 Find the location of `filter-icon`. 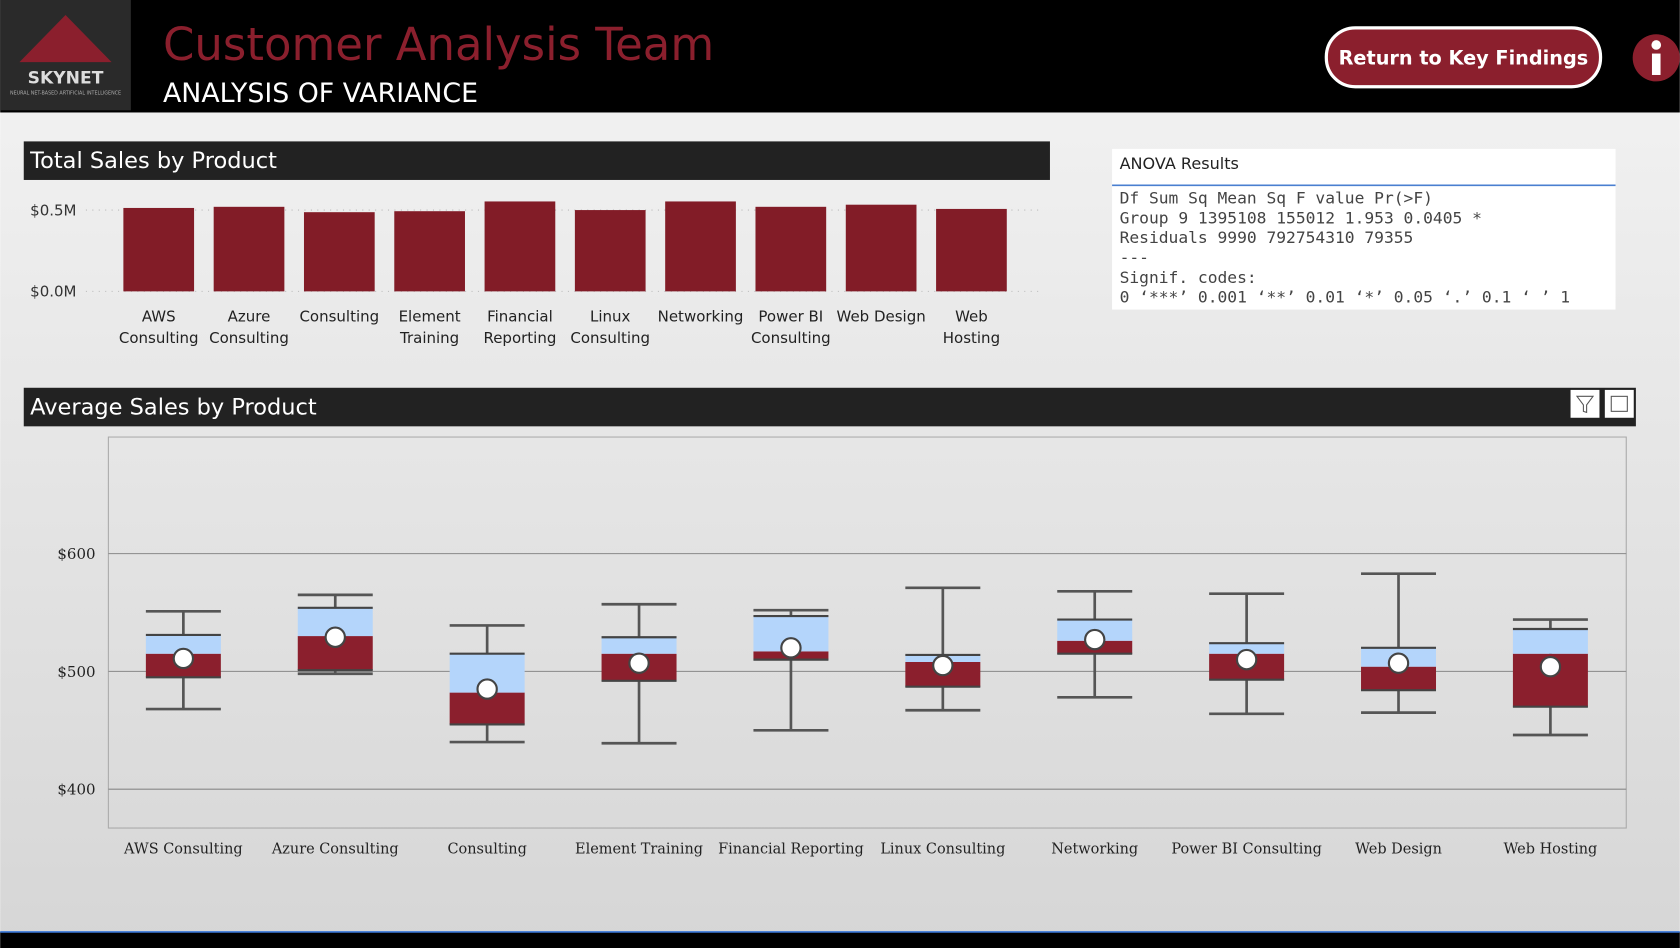

filter-icon is located at coordinates (1585, 404).